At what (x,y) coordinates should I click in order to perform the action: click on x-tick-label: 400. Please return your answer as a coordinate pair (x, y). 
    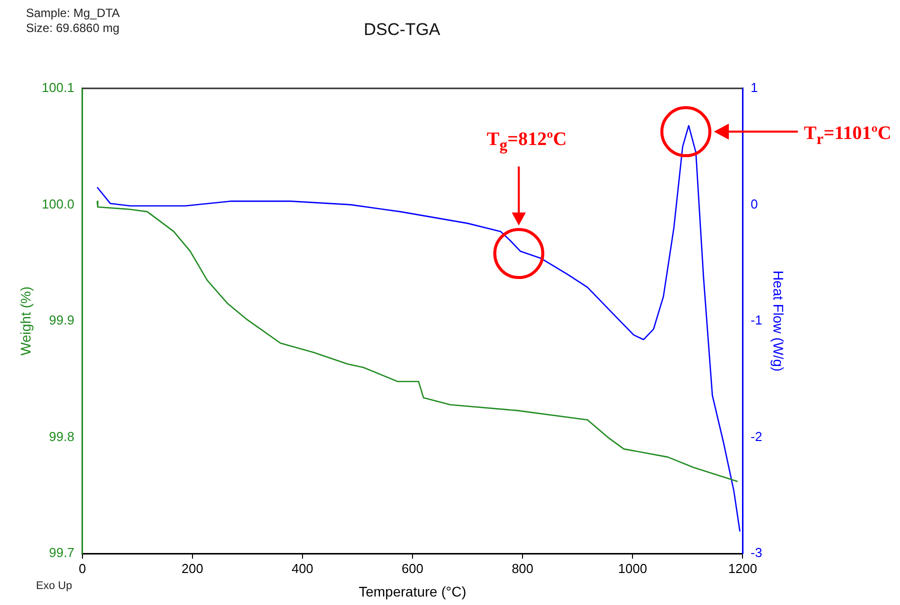
    Looking at the image, I should click on (303, 568).